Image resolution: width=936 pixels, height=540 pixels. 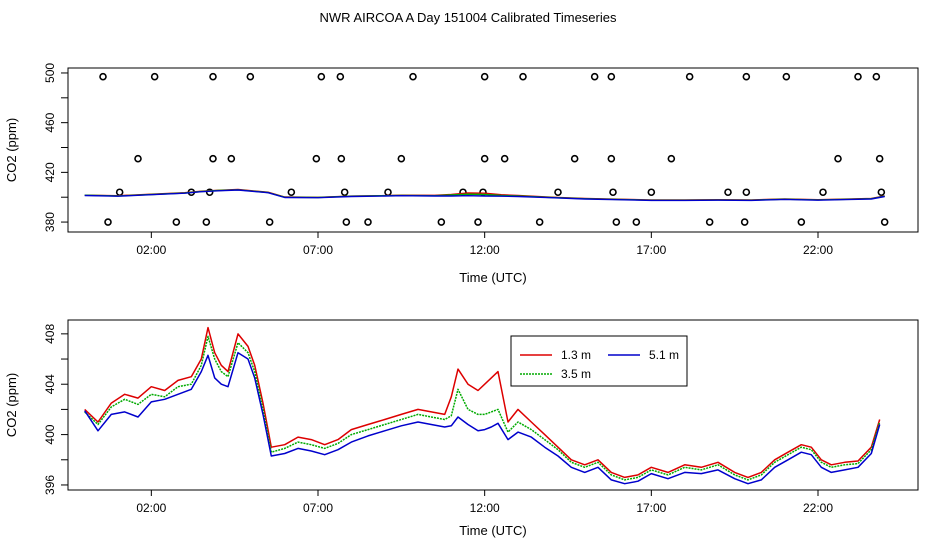 I want to click on legend-label: 1.3 m, so click(x=576, y=355).